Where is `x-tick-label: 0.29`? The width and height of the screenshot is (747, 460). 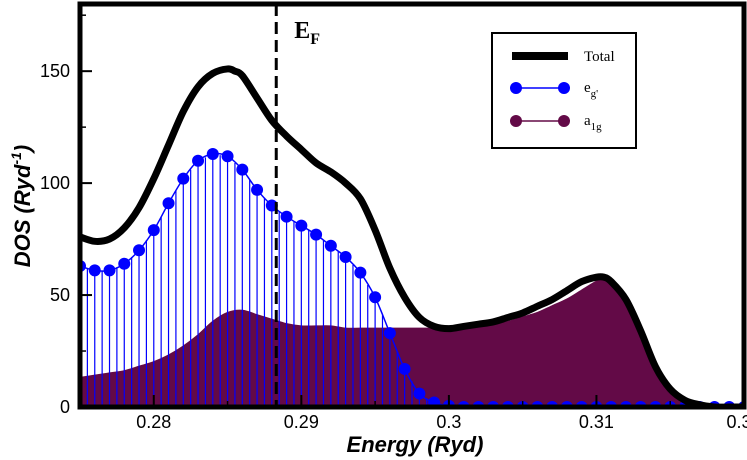
x-tick-label: 0.29 is located at coordinates (301, 422).